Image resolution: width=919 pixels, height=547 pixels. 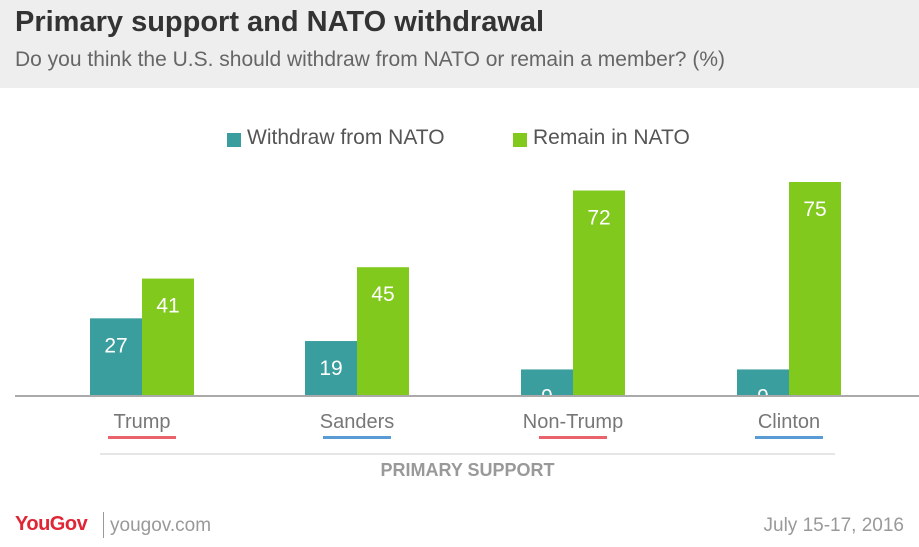 What do you see at coordinates (789, 422) in the screenshot?
I see `category-label-3: Clinton` at bounding box center [789, 422].